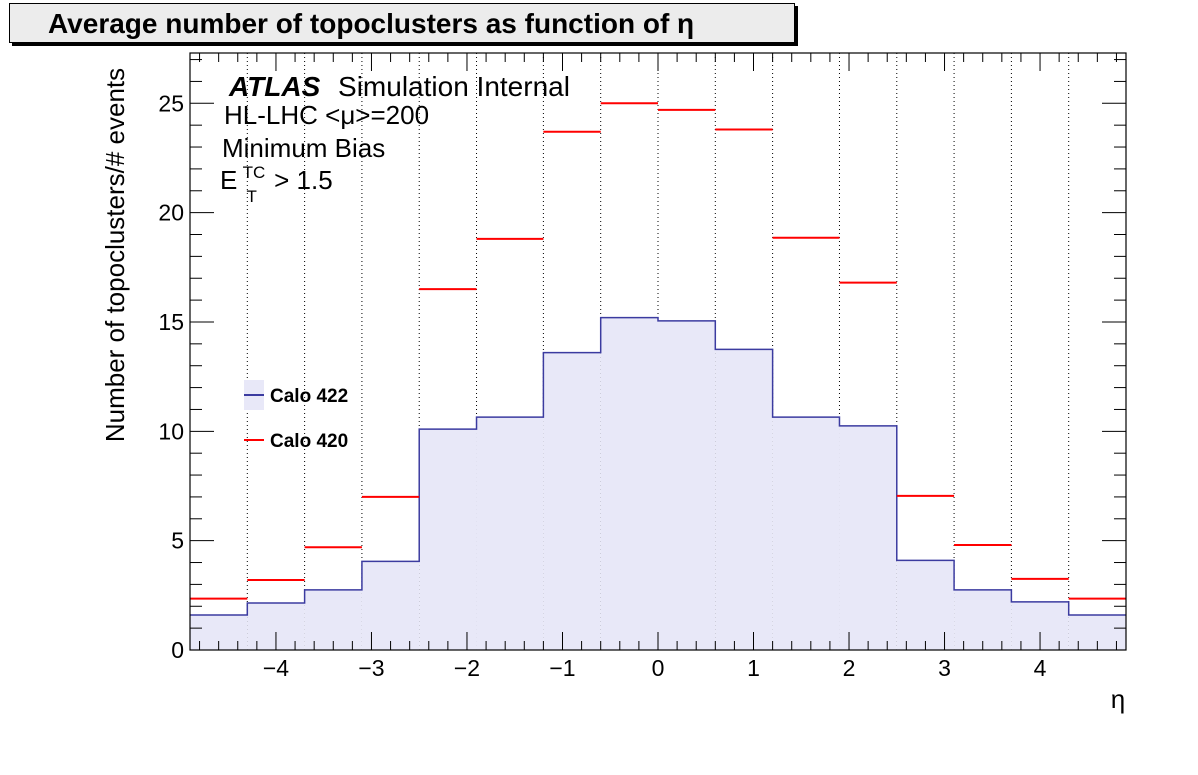  What do you see at coordinates (177, 650) in the screenshot?
I see `y-tick-label-0: 0` at bounding box center [177, 650].